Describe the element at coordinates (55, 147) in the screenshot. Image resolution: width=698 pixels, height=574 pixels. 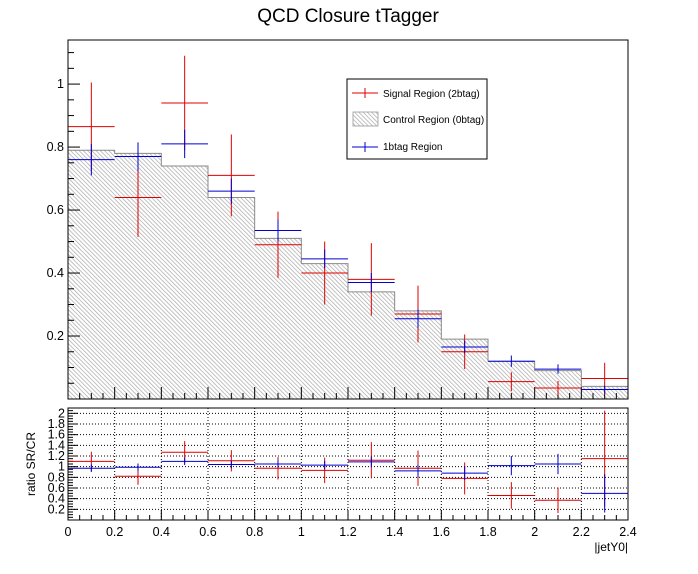
I see `y-tick-label: 0.8` at that location.